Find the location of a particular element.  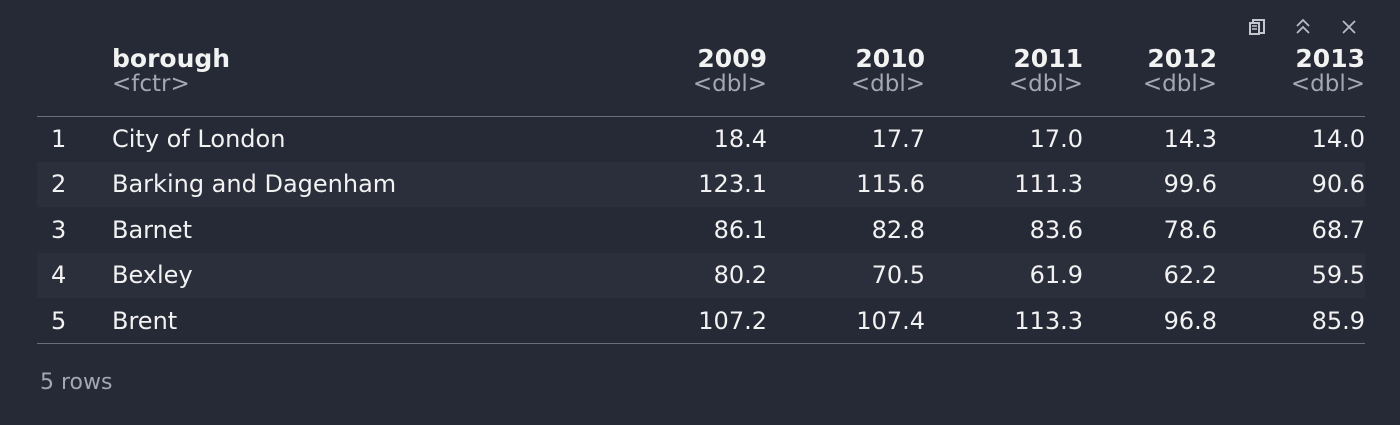

value-cell: 115.6 is located at coordinates (890, 184).